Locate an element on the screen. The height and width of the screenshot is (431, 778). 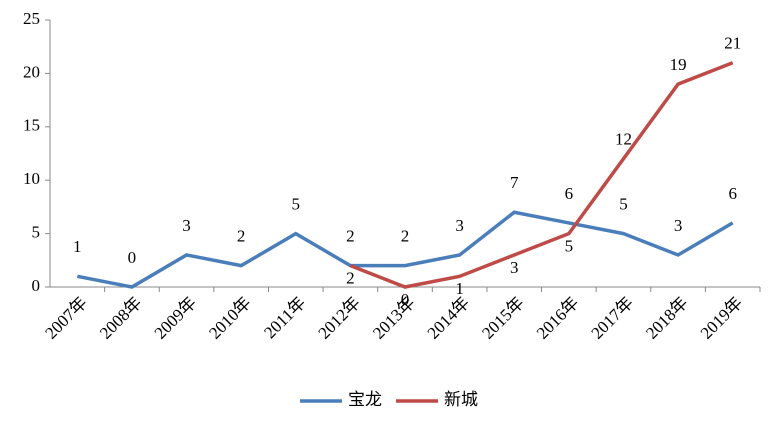
x-tick-label: 2017年 is located at coordinates (612, 317).